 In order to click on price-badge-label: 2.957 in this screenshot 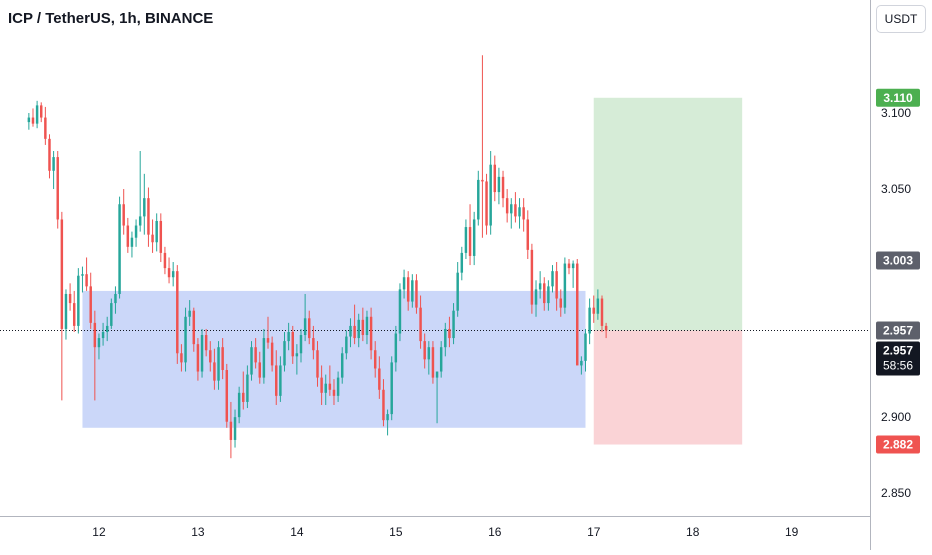, I will do `click(898, 330)`.